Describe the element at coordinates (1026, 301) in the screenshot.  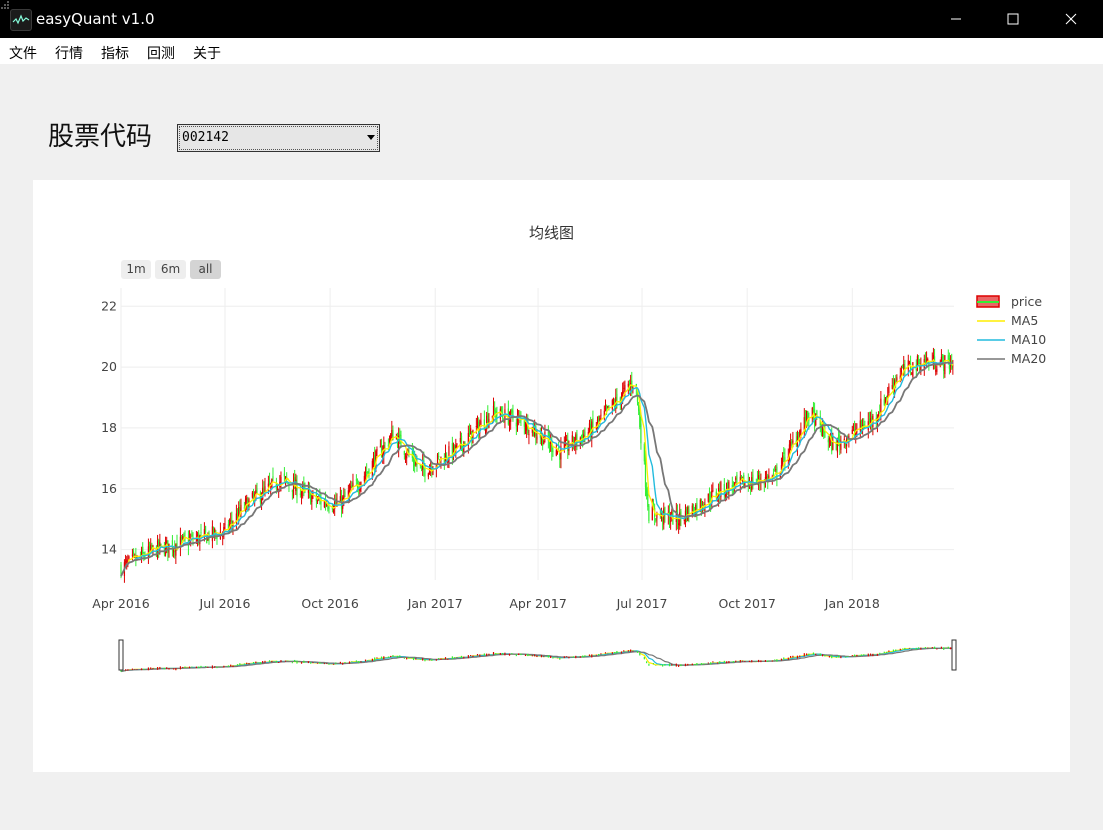
I see `legend-entry: price` at that location.